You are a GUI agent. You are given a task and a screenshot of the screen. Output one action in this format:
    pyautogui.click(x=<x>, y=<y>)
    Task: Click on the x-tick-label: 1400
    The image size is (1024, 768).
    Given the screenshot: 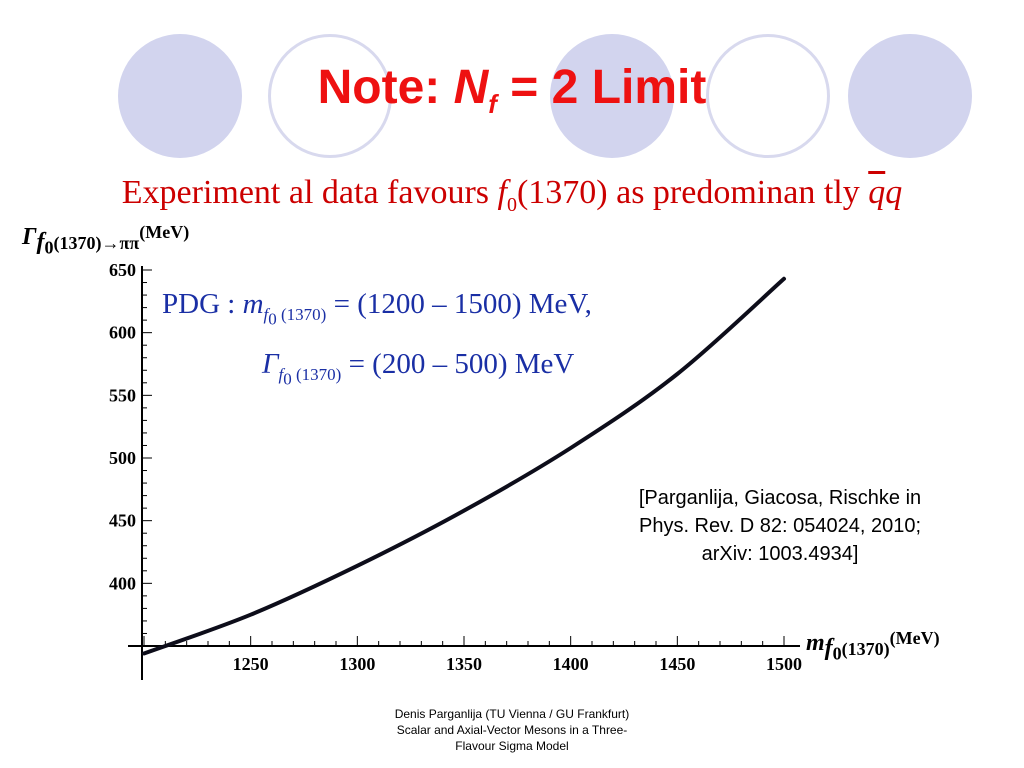 What is the action you would take?
    pyautogui.click(x=571, y=664)
    